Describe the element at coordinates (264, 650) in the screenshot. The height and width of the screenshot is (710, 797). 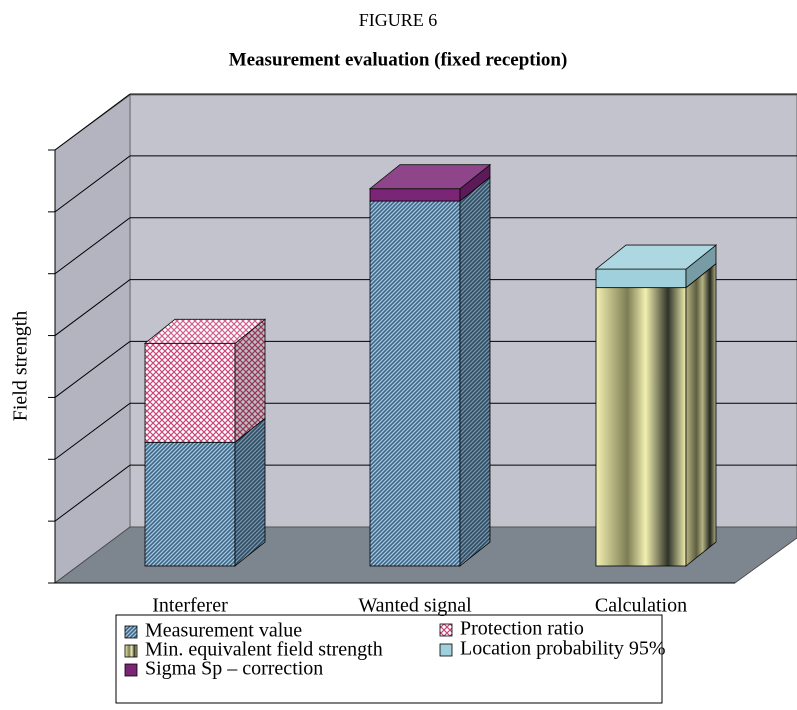
I see `legend-label: Min. equivalent field strength` at that location.